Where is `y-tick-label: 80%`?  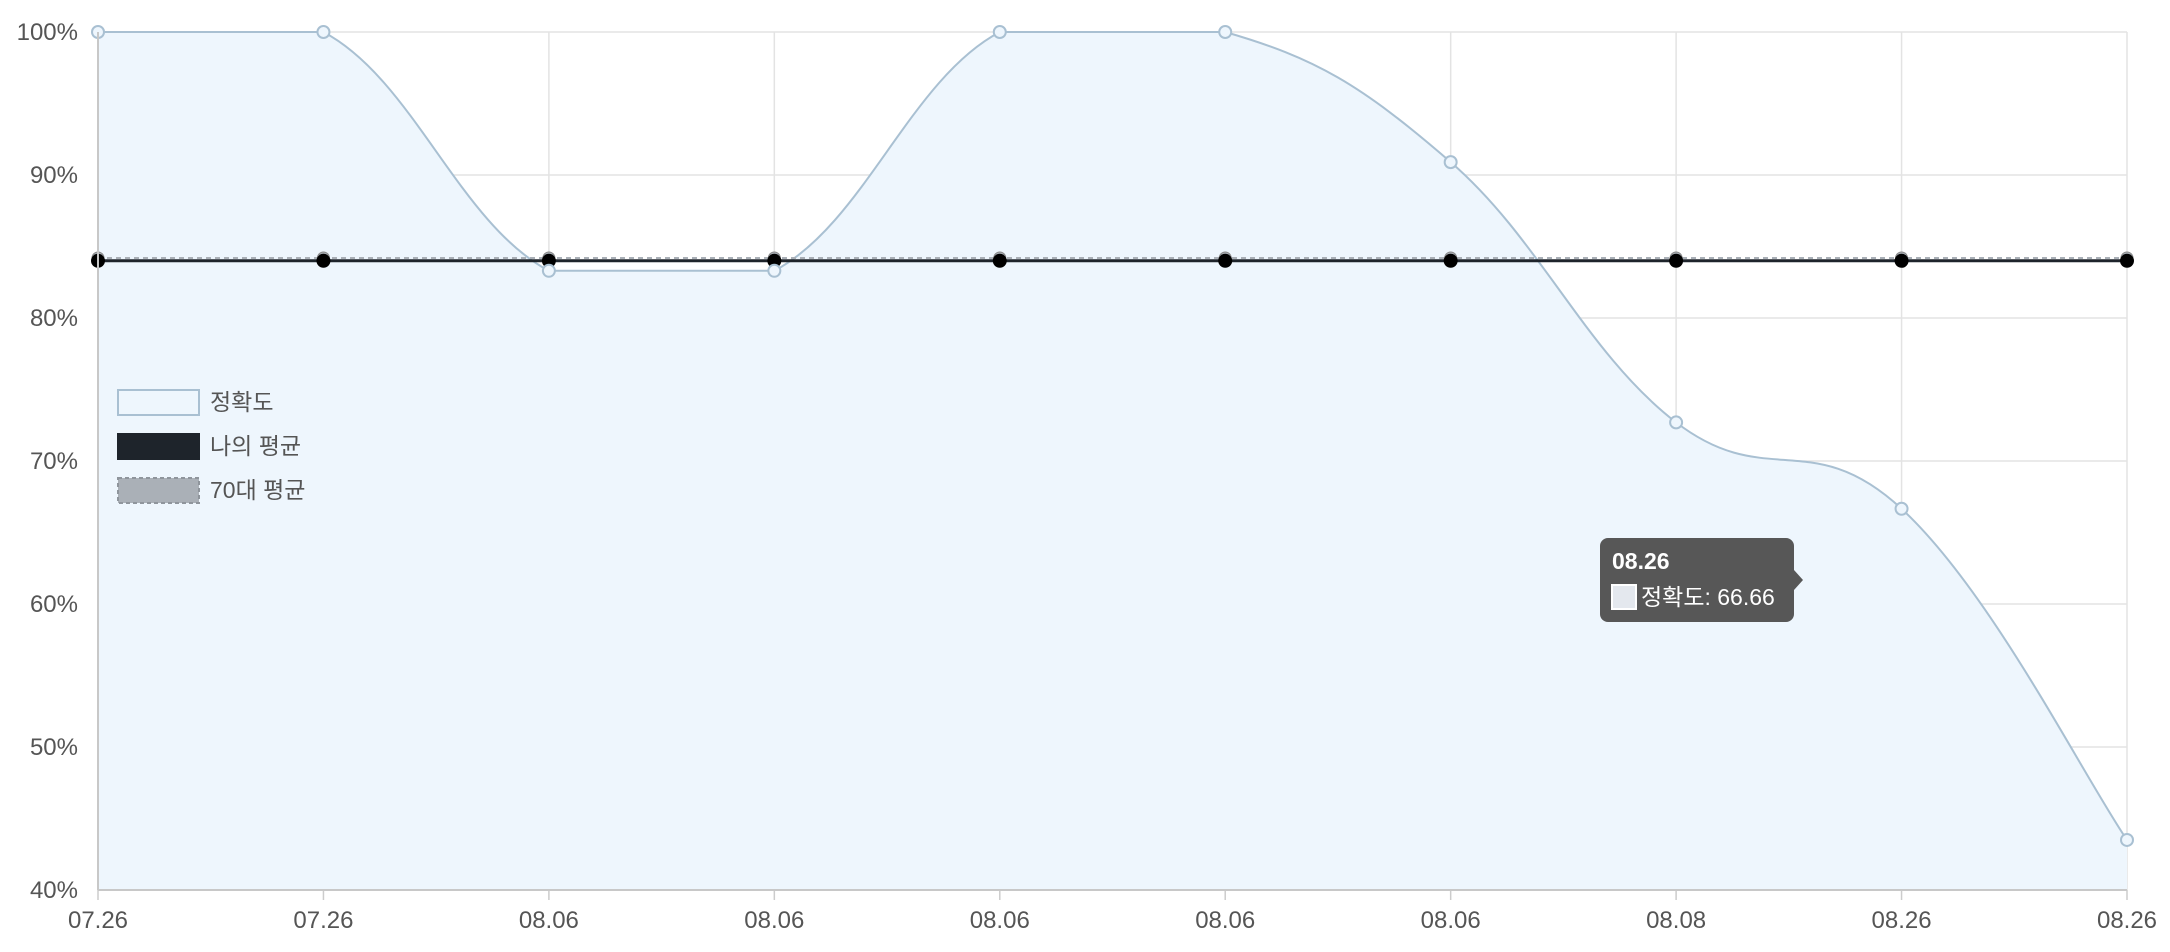
y-tick-label: 80% is located at coordinates (54, 318).